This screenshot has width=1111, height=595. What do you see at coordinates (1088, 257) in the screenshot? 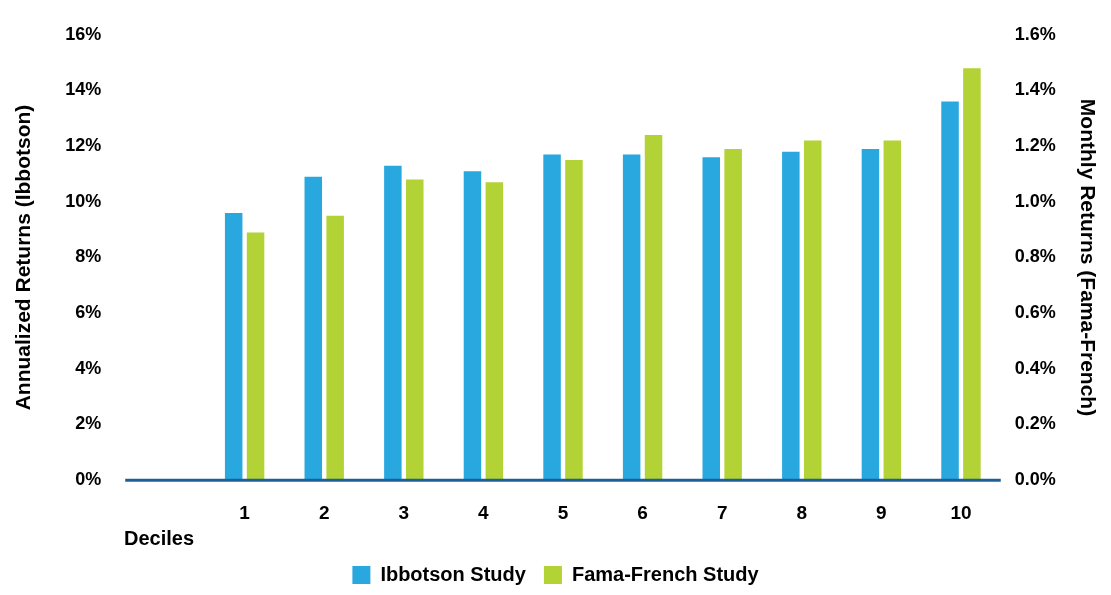
I see `y2-axis-title: Monthly Returns (Fama-French)` at bounding box center [1088, 257].